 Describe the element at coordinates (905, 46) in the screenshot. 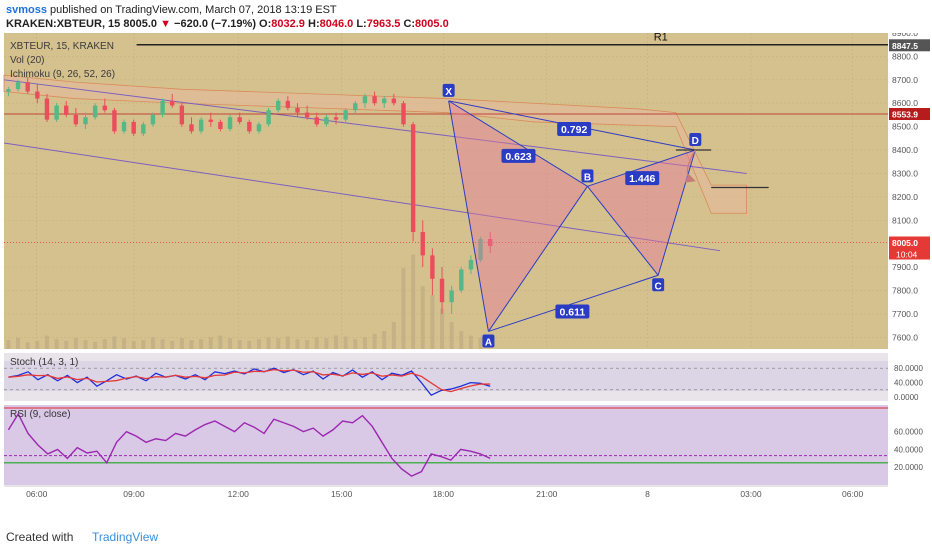

I see `price-tag-label: 8847.5` at that location.